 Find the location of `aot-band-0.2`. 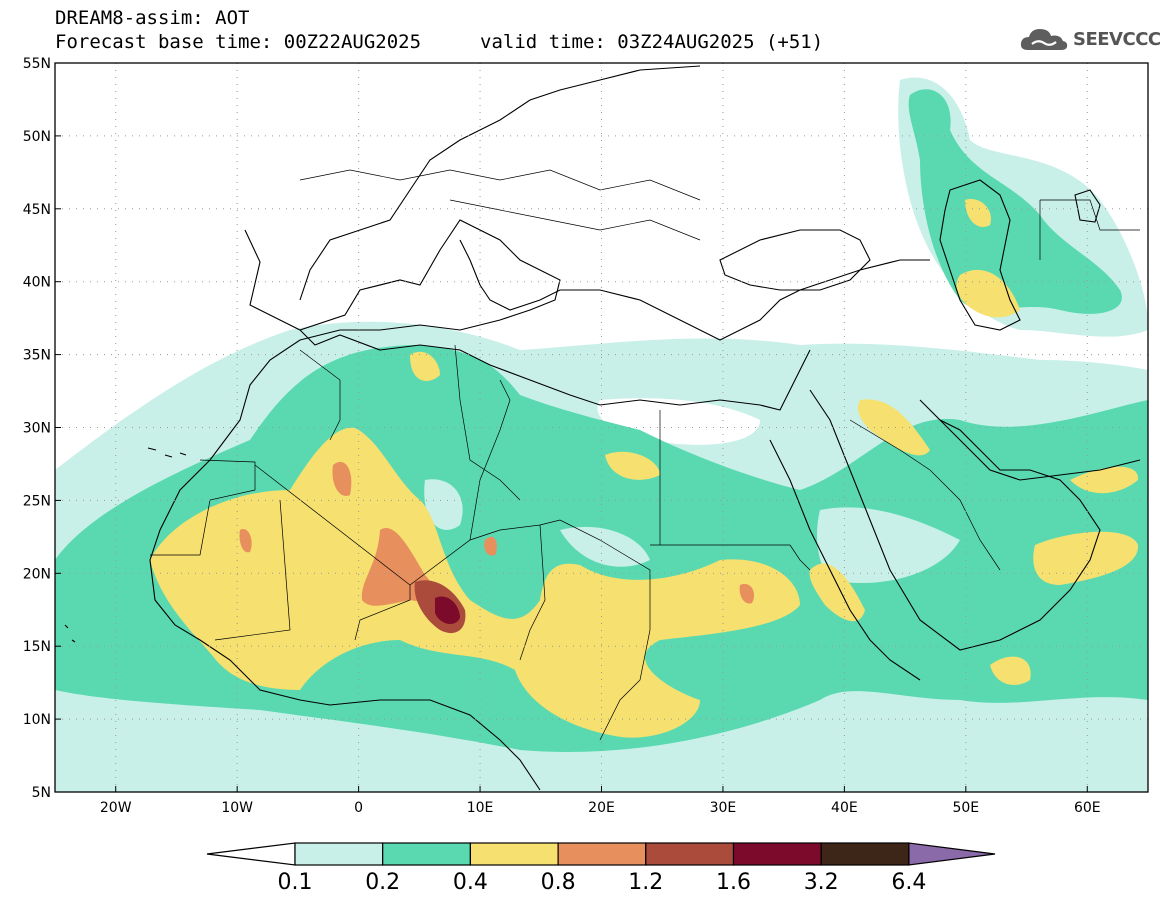

aot-band-0.2 is located at coordinates (1015, 201).